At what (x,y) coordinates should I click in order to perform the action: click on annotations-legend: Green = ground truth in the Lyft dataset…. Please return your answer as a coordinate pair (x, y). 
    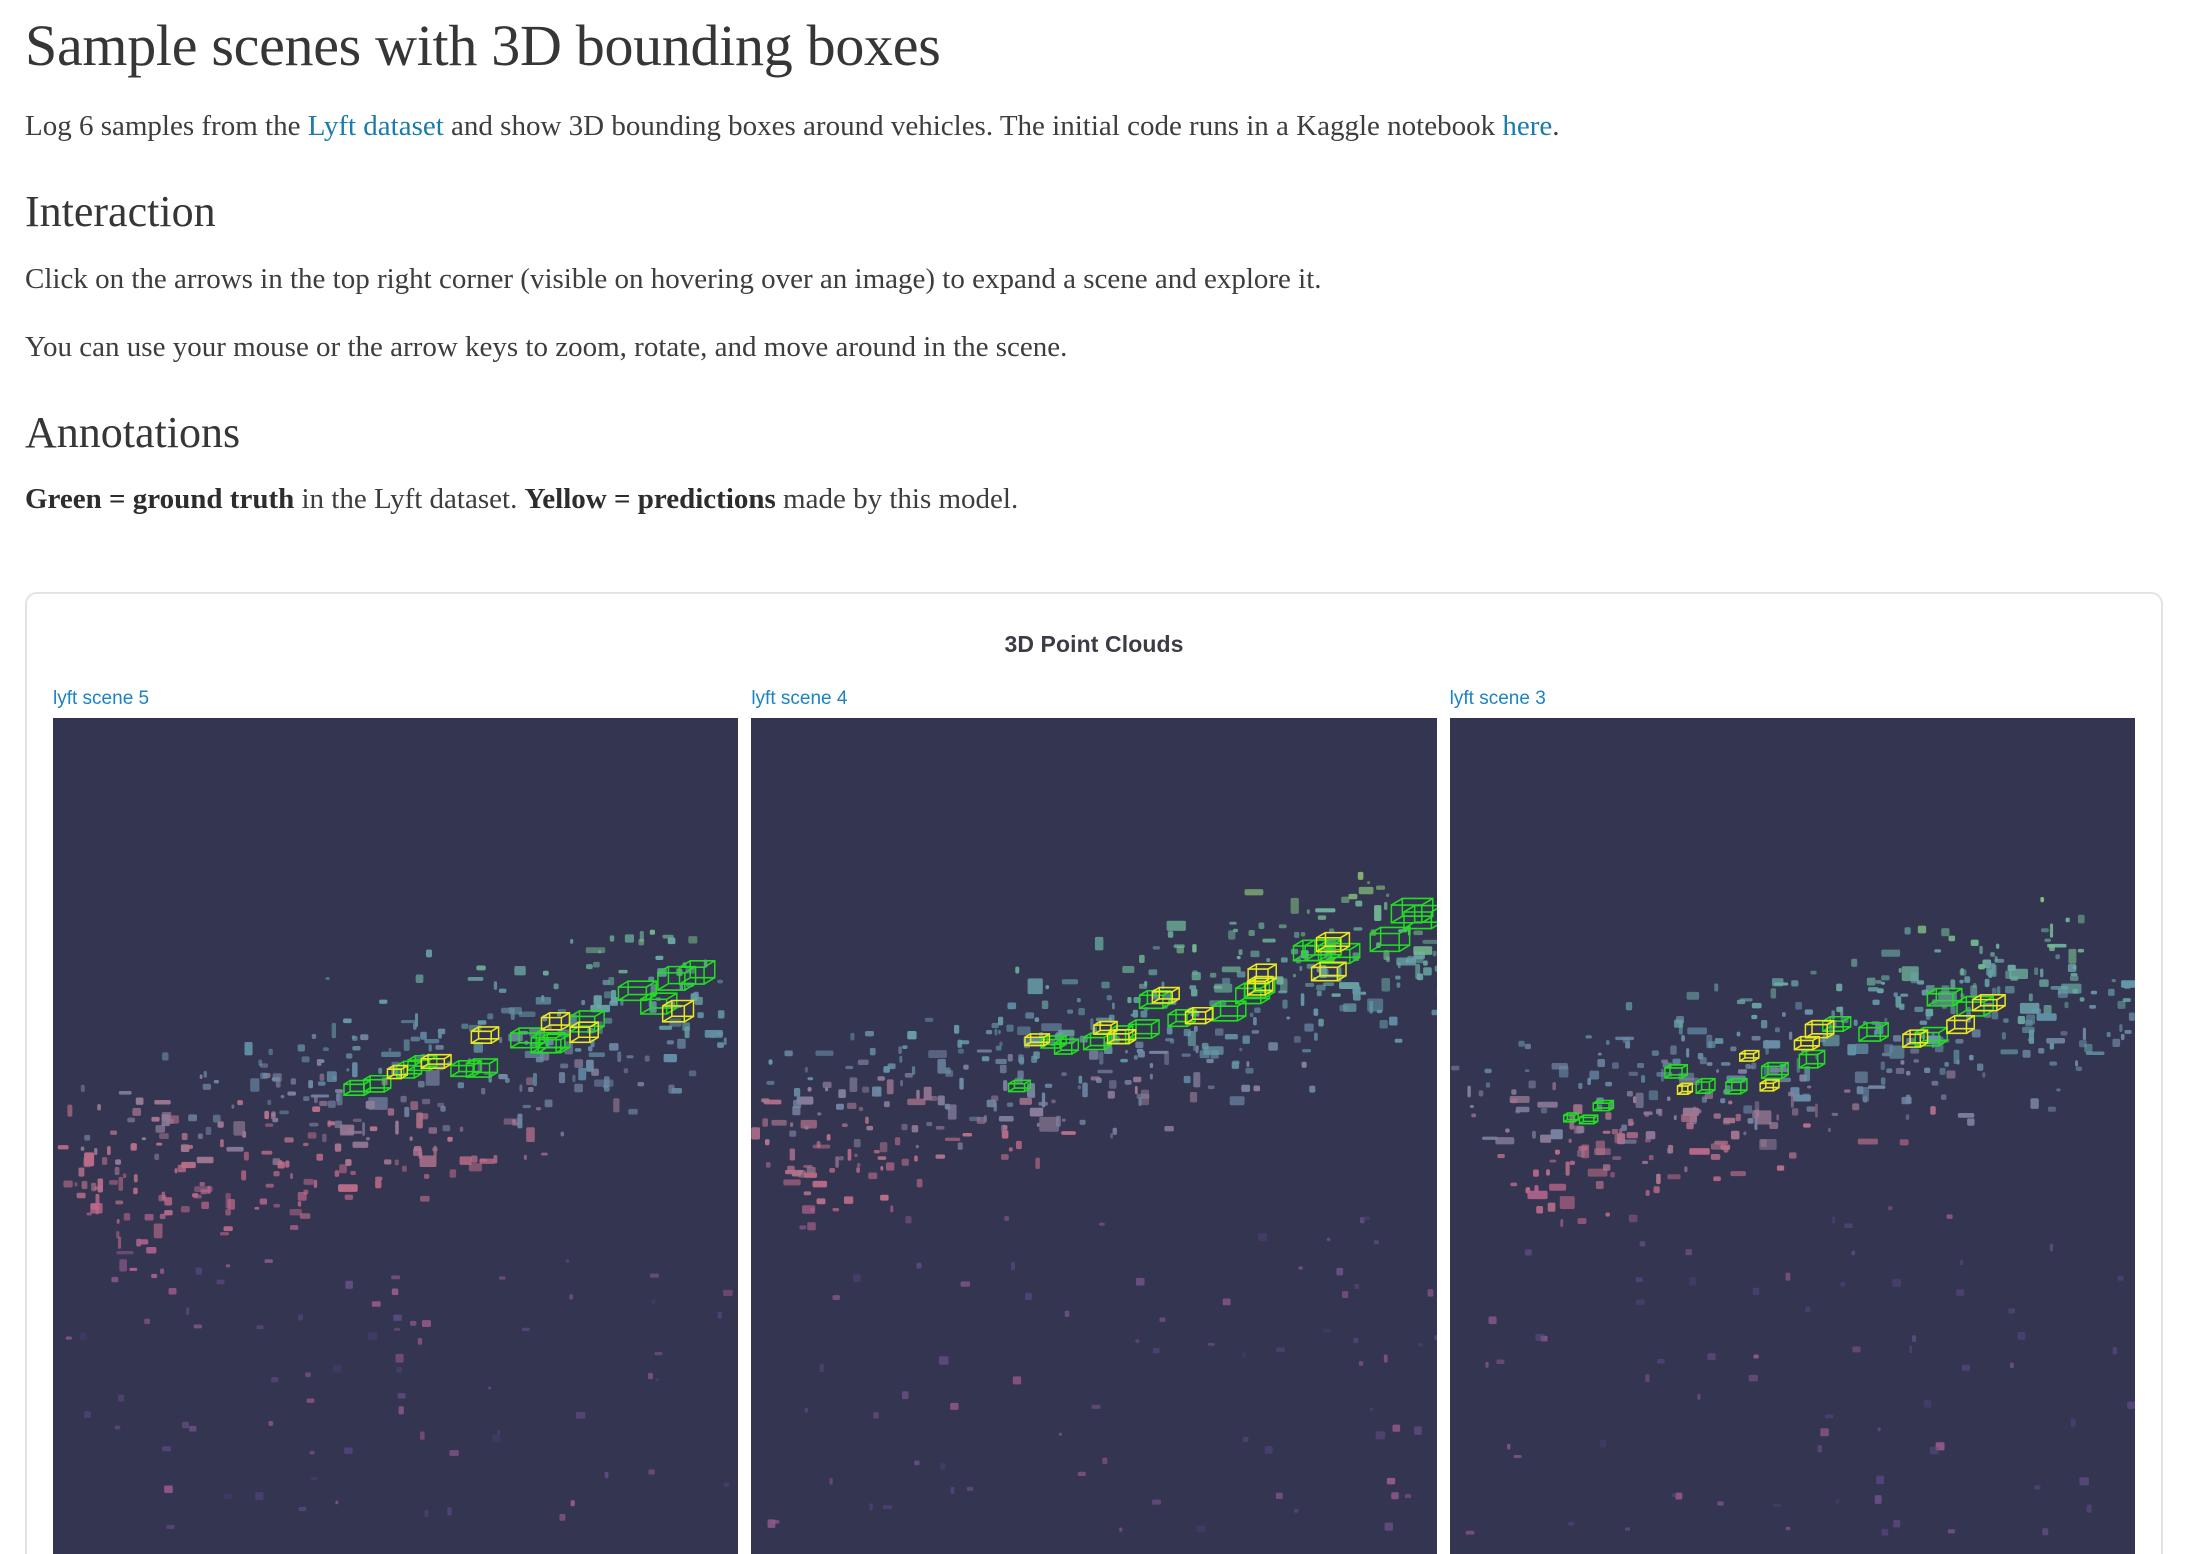
    Looking at the image, I should click on (1094, 499).